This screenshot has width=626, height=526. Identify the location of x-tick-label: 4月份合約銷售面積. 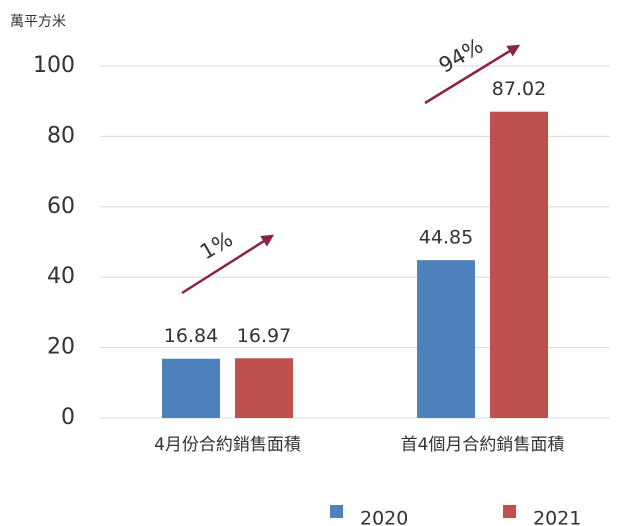
(227, 445).